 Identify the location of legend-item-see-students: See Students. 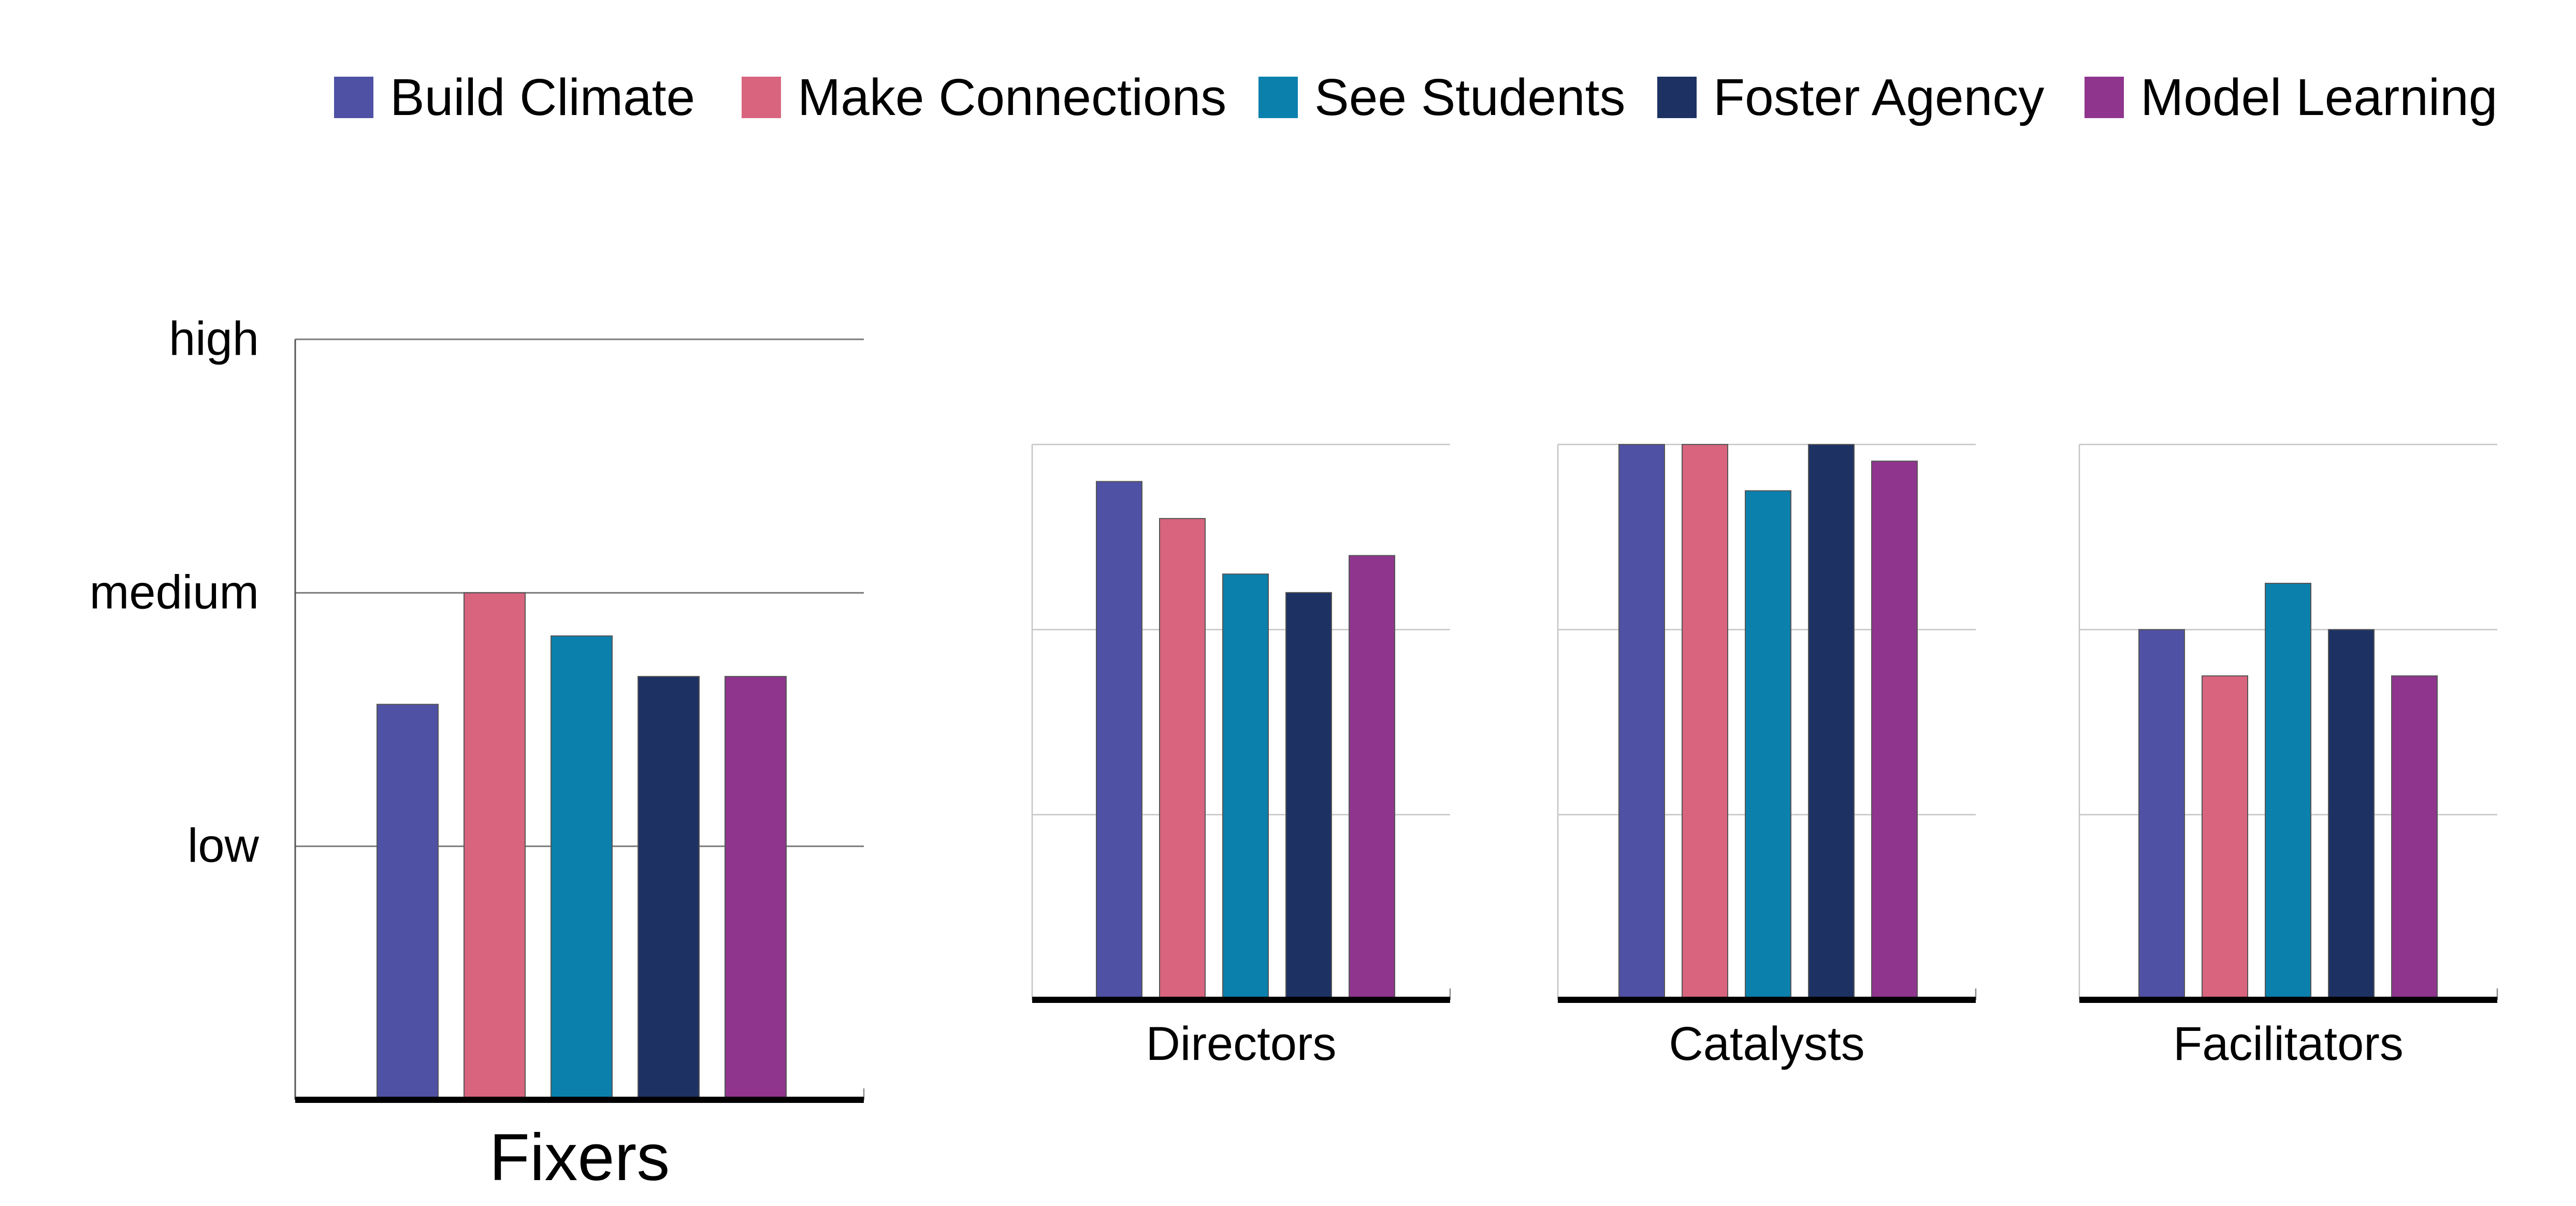
(1442, 97).